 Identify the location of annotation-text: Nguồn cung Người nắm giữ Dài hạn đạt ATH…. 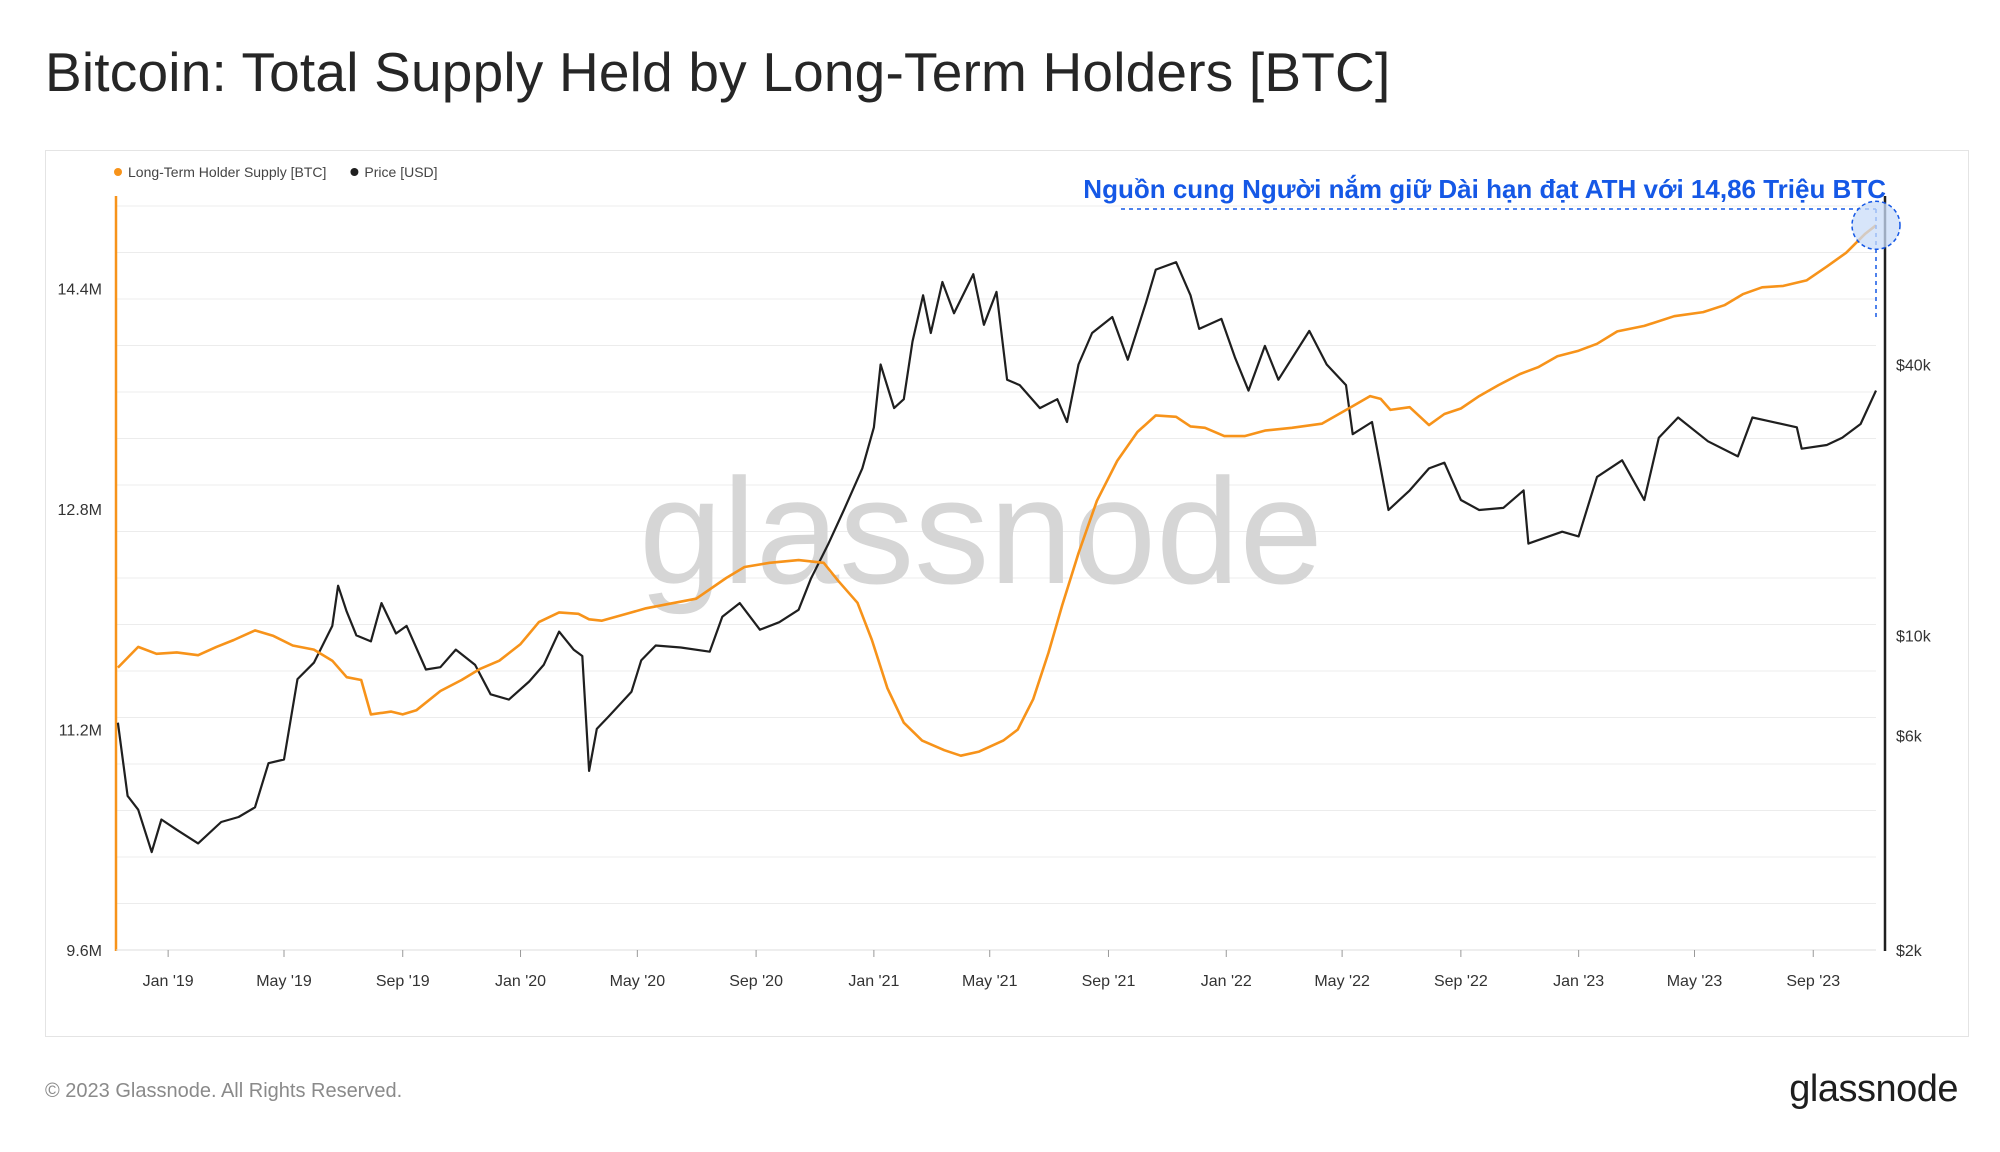
(1484, 189).